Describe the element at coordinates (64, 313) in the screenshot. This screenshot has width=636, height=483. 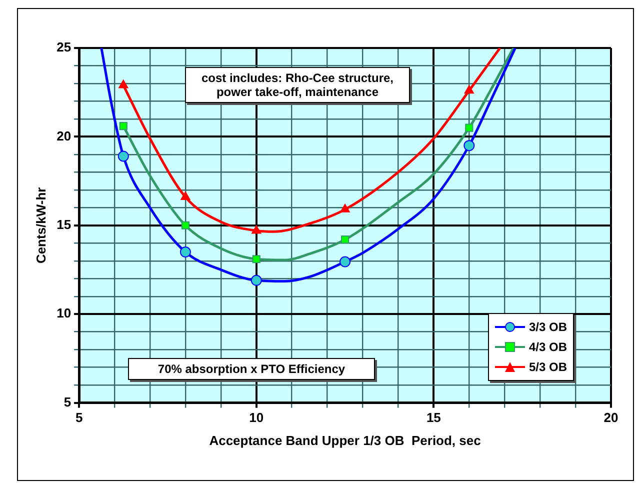
I see `y-tick-label: 10` at that location.